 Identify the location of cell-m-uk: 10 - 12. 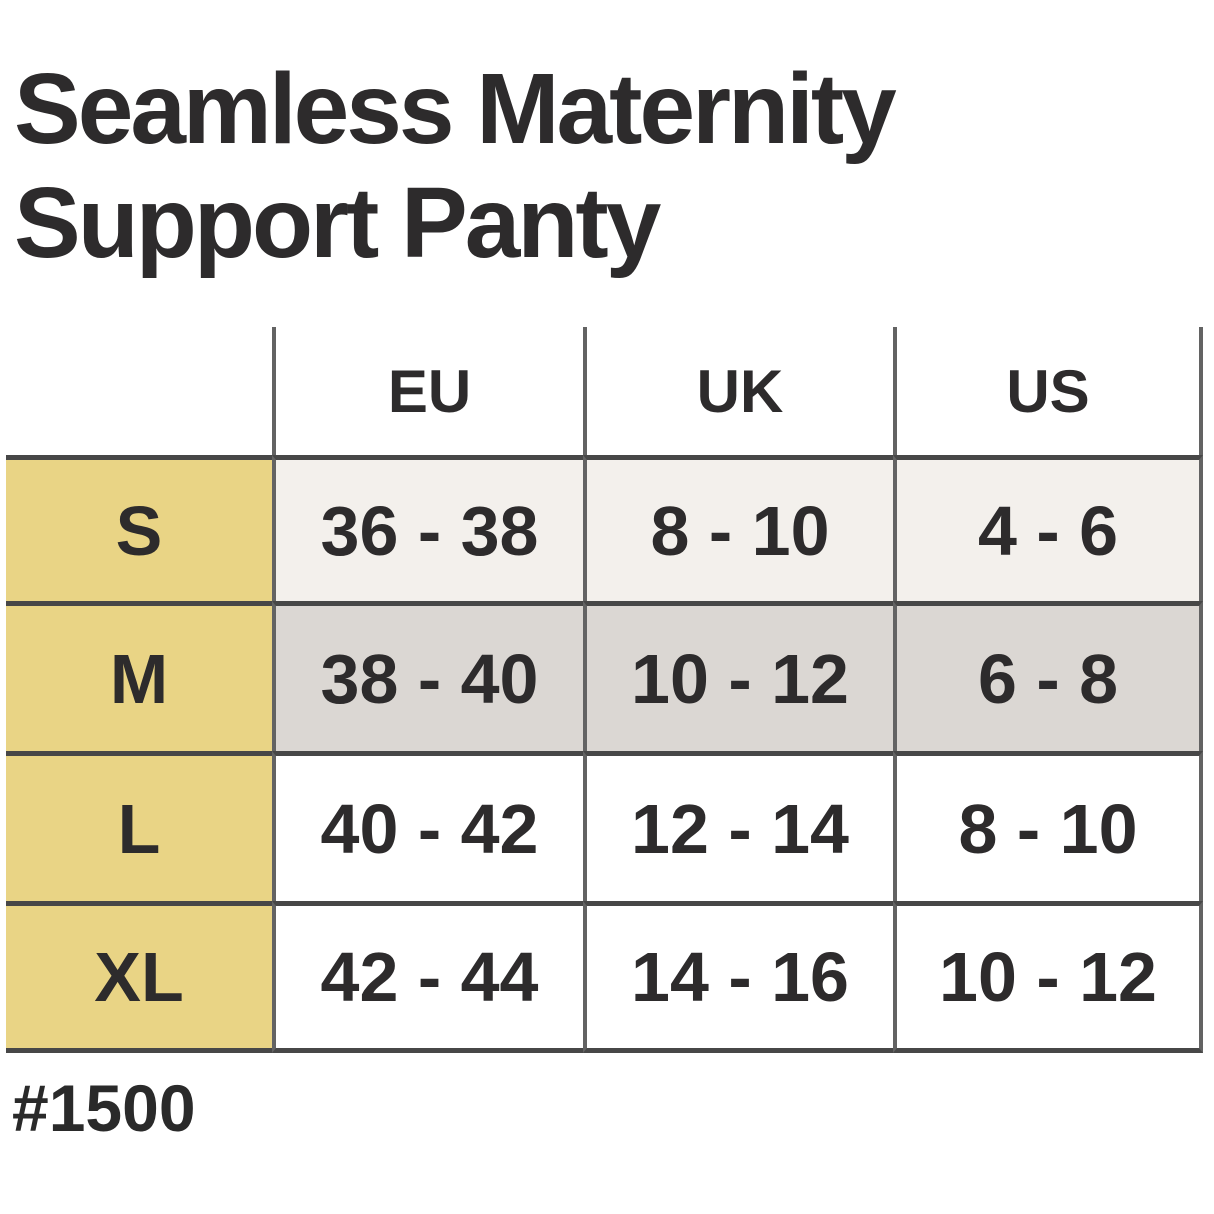
(738, 676).